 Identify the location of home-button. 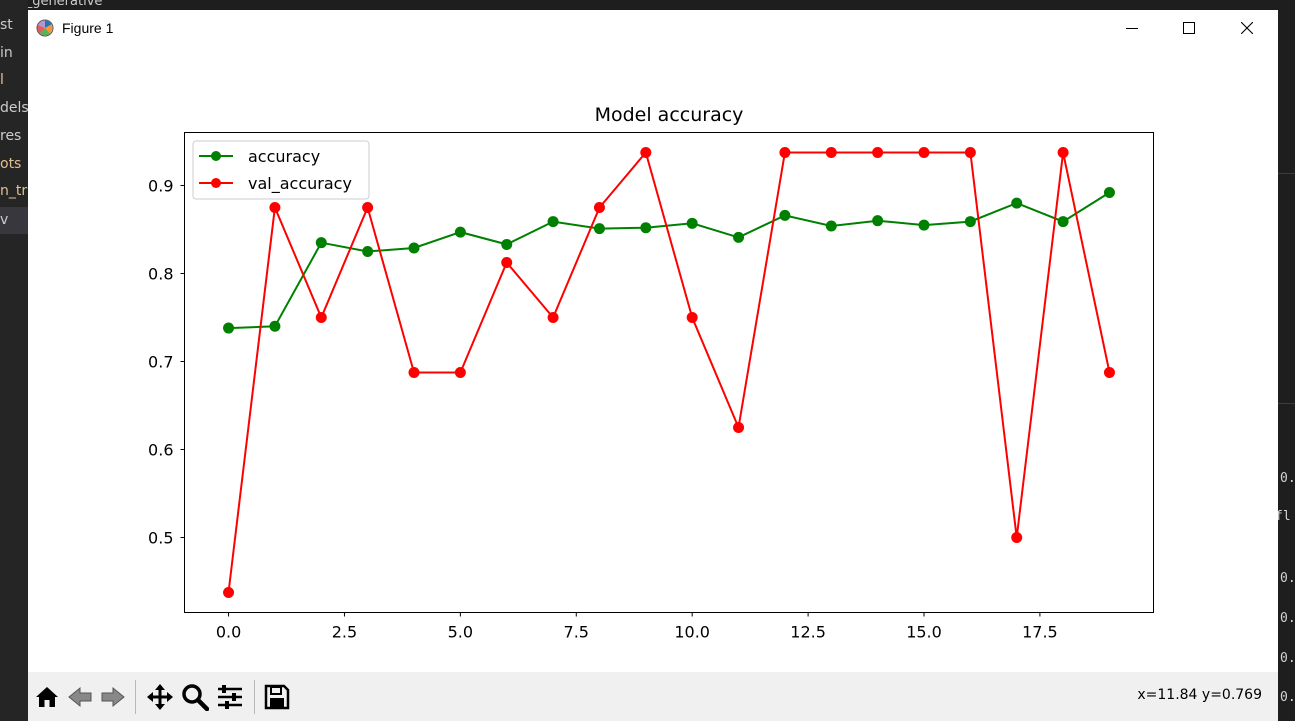
(47, 697).